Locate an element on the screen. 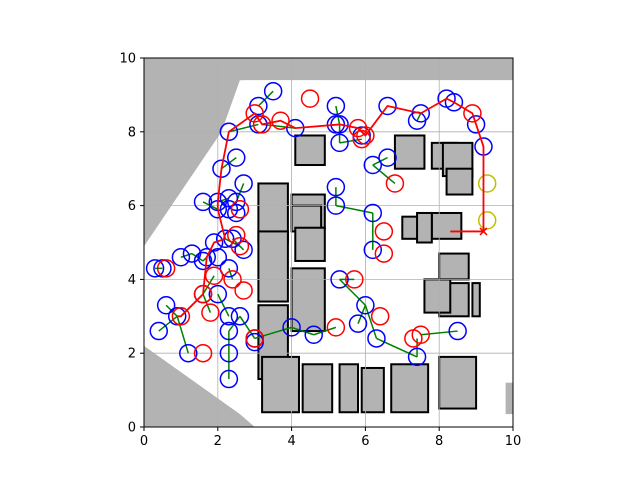 Image resolution: width=640 pixels, height=480 pixels. x-tick-label: 2 is located at coordinates (218, 441).